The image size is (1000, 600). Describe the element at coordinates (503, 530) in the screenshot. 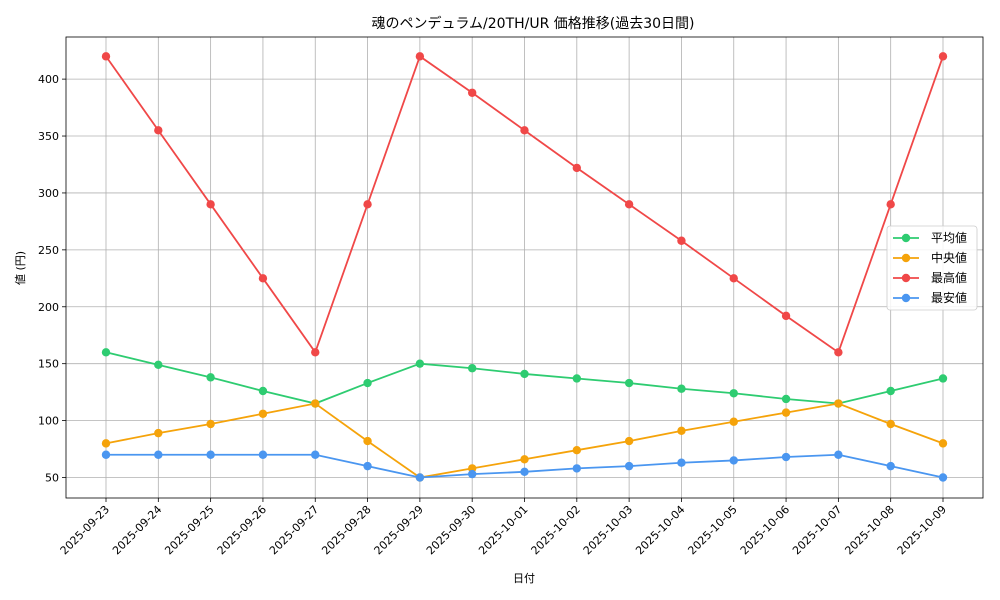

I see `x-tick-label: 2025-10-01` at that location.